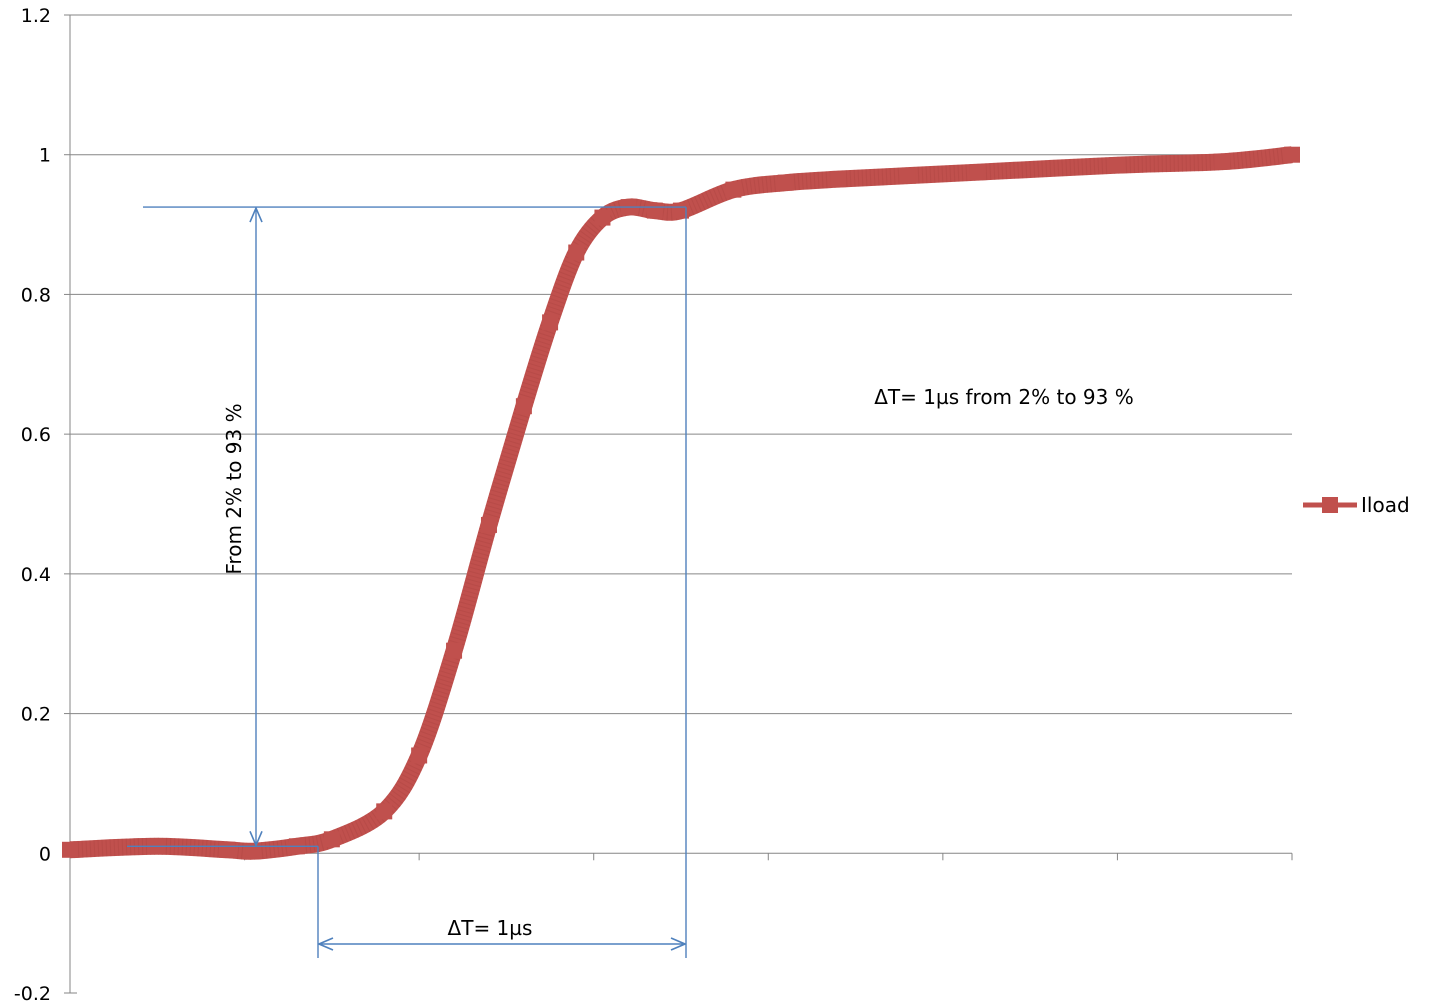  What do you see at coordinates (32, 994) in the screenshot?
I see `y-tick-label: -0.2` at bounding box center [32, 994].